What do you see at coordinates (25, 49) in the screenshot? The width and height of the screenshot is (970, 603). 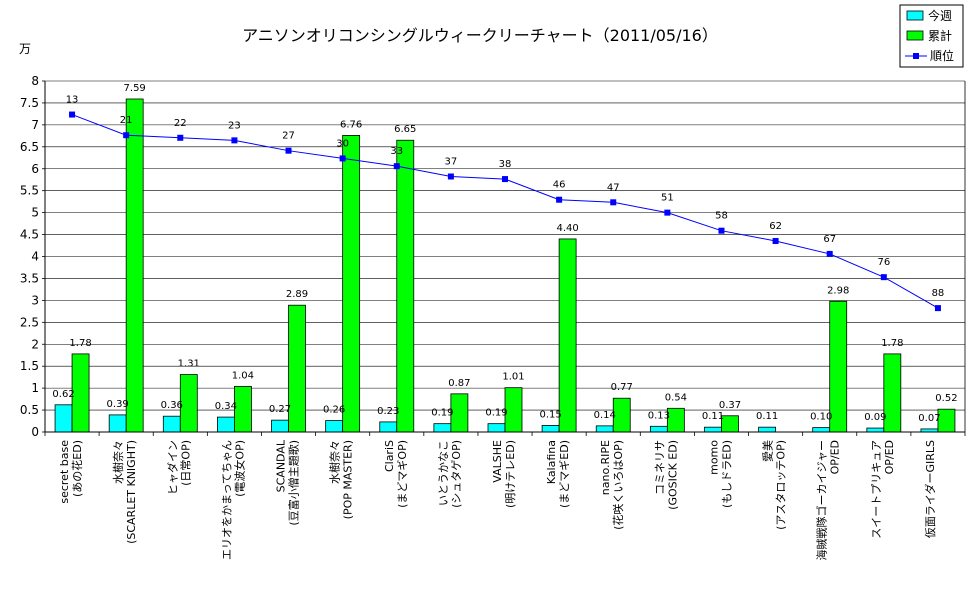 I see `y-axis-unit-label: 万` at bounding box center [25, 49].